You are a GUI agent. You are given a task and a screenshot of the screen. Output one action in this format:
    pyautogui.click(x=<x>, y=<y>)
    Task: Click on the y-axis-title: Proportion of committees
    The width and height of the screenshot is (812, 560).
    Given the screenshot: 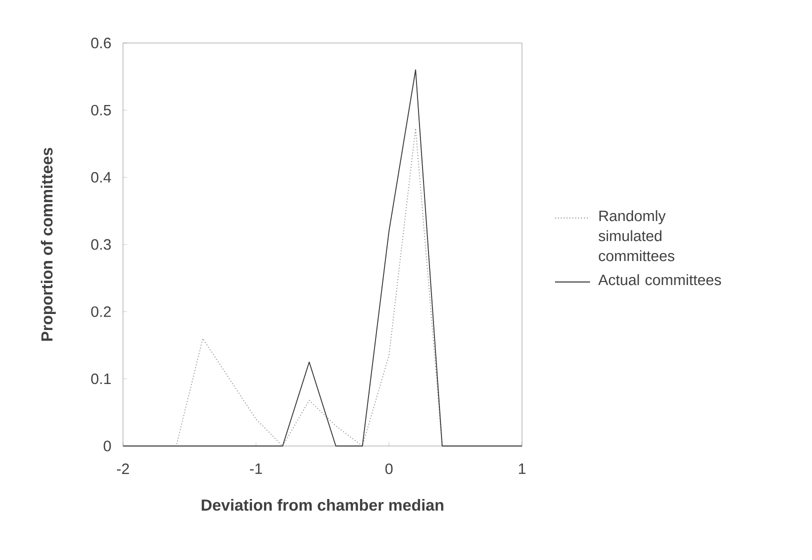 What is the action you would take?
    pyautogui.click(x=48, y=244)
    